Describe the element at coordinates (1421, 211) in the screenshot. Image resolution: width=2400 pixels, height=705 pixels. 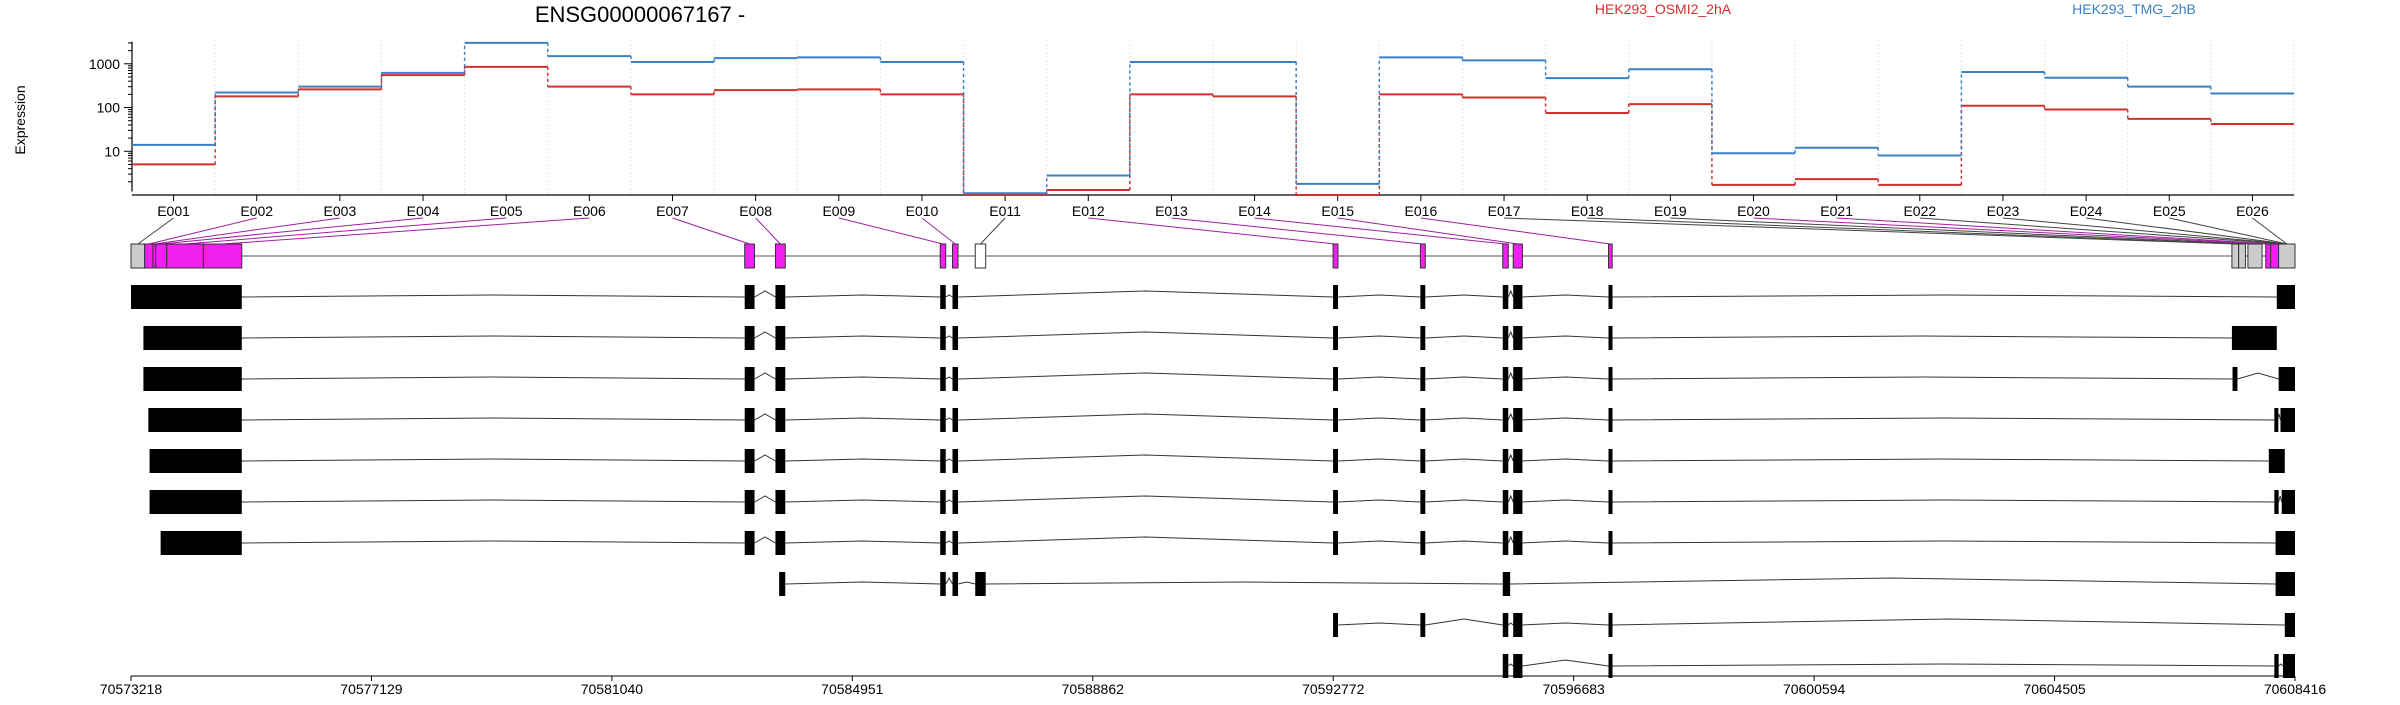
I see `x-tick-label: E016` at that location.